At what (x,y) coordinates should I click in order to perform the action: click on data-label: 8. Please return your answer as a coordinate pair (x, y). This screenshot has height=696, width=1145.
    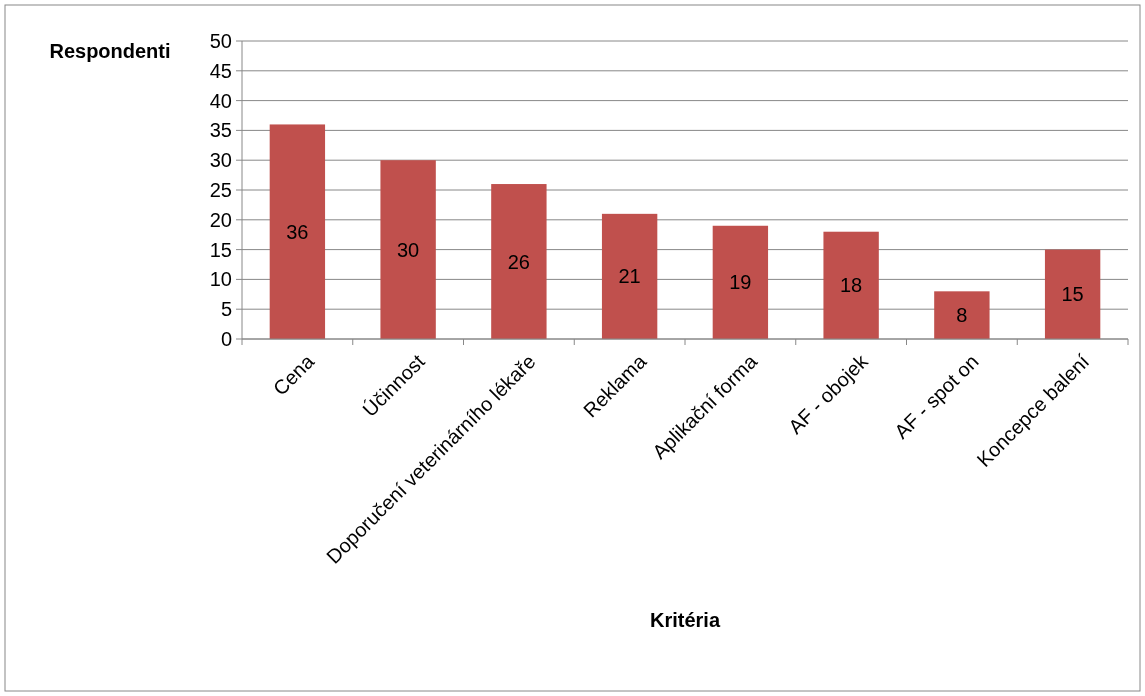
    Looking at the image, I should click on (962, 315).